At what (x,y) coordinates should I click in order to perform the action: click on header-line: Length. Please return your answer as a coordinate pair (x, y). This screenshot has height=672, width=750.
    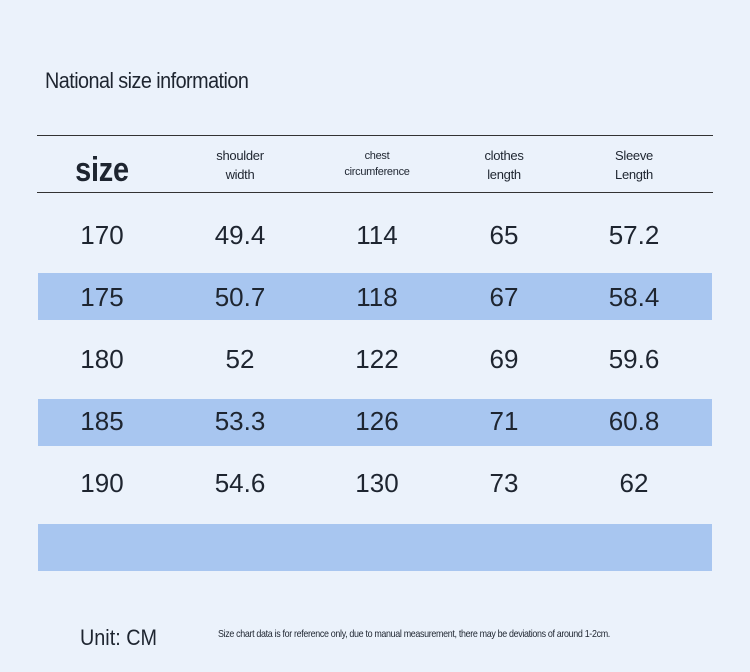
    Looking at the image, I should click on (634, 174).